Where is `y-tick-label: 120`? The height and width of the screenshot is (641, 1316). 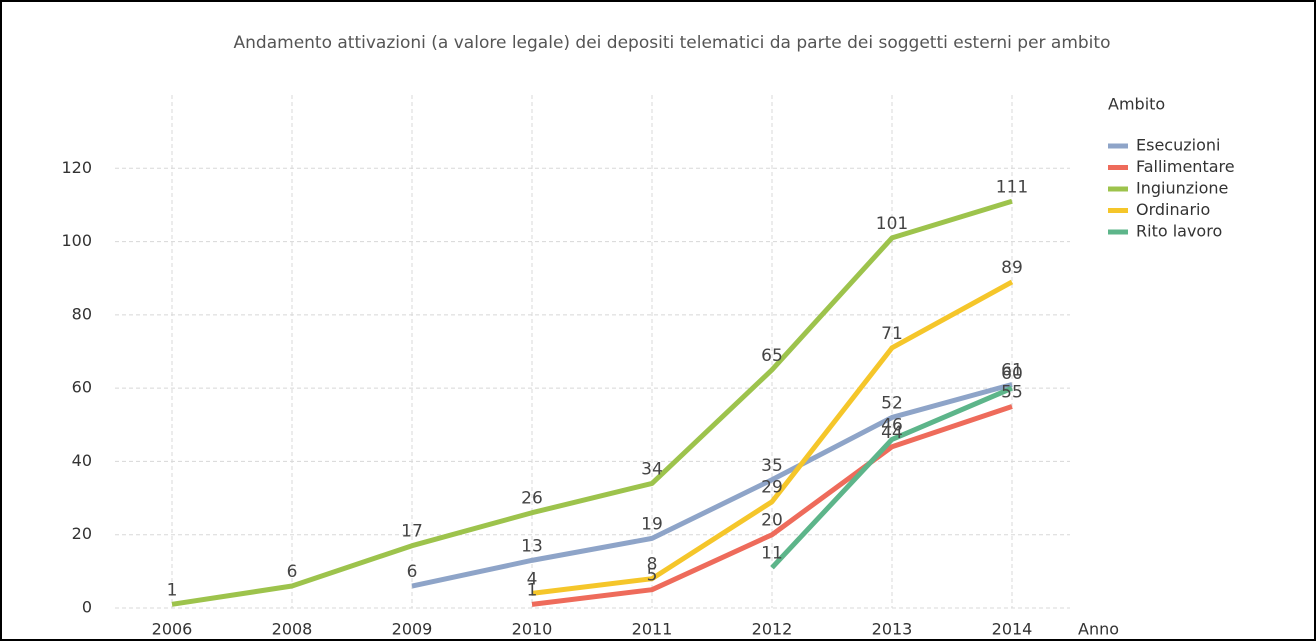 y-tick-label: 120 is located at coordinates (76, 167).